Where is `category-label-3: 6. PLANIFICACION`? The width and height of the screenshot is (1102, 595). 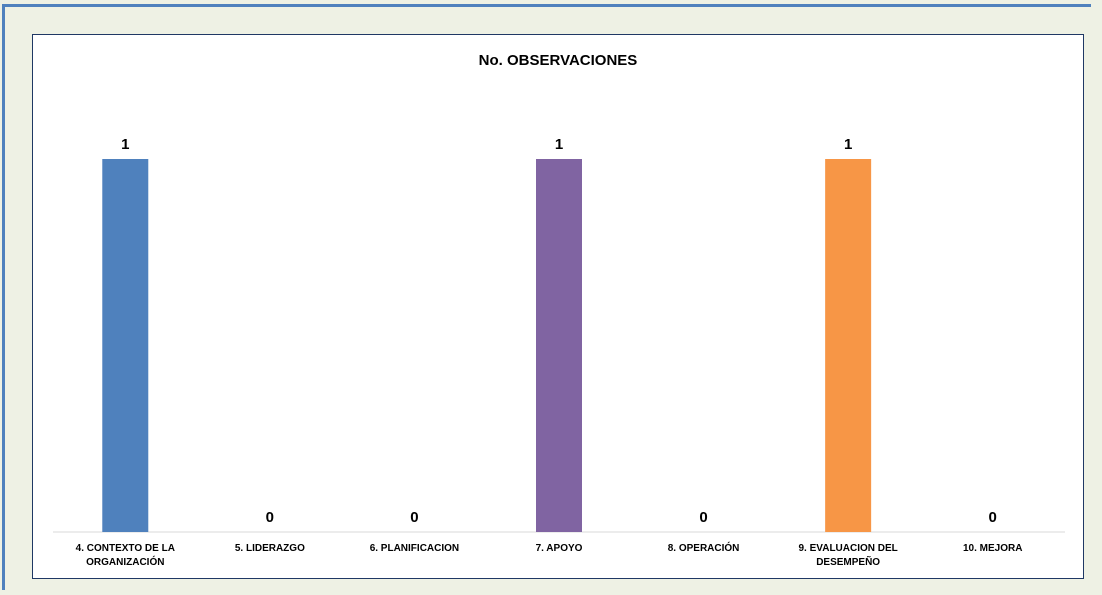 category-label-3: 6. PLANIFICACION is located at coordinates (414, 548).